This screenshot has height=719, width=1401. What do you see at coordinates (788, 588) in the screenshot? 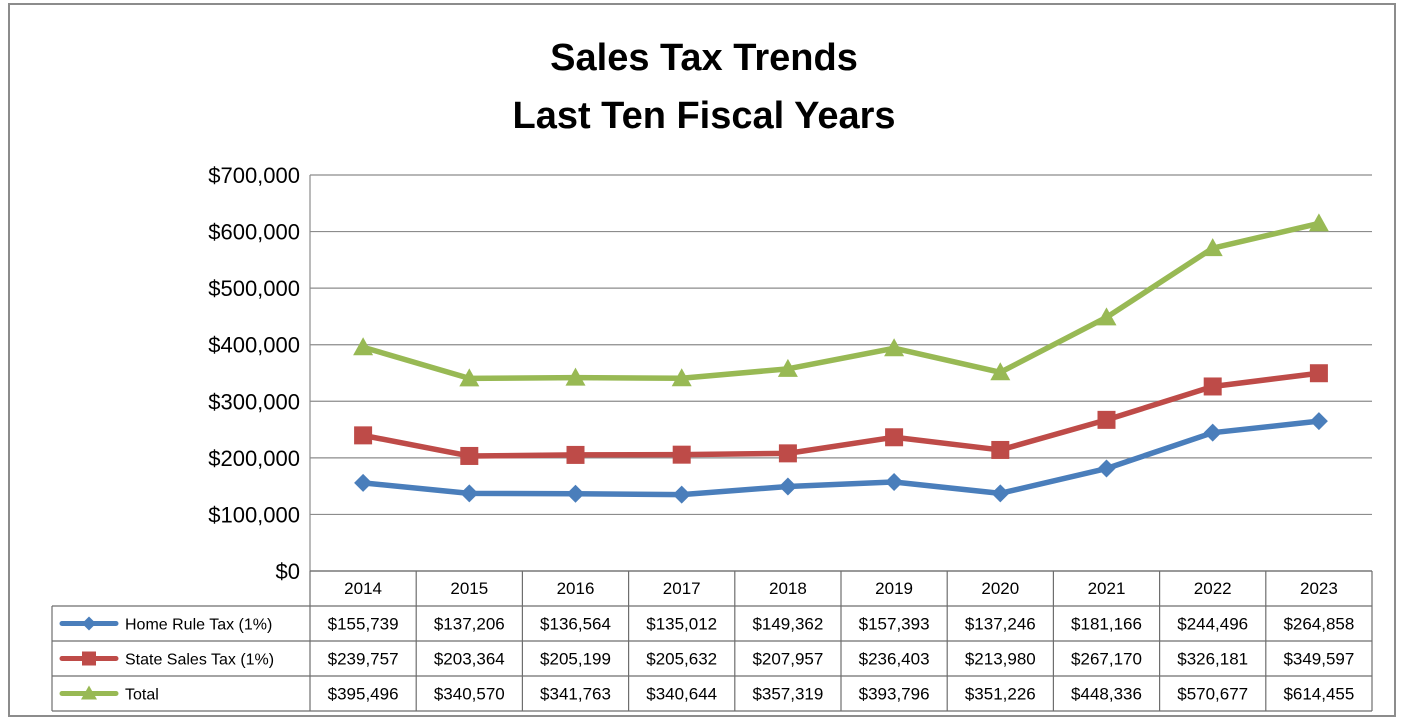
I see `category-label: 2018` at bounding box center [788, 588].